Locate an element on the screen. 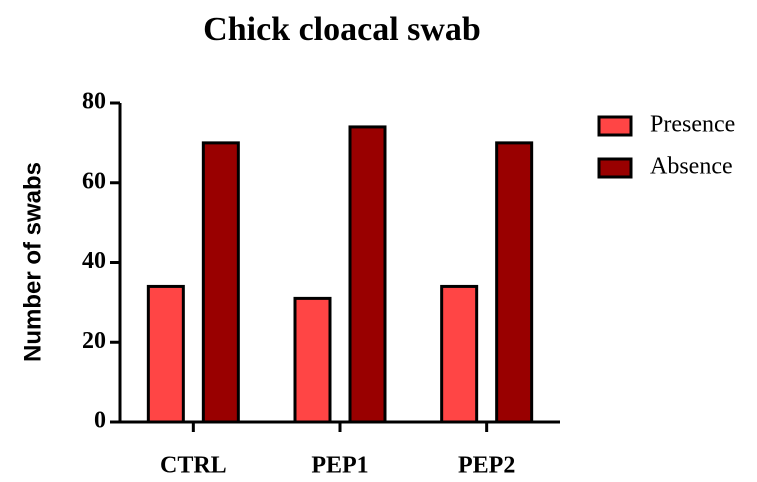 The image size is (757, 482). legend-label: Absence is located at coordinates (691, 167).